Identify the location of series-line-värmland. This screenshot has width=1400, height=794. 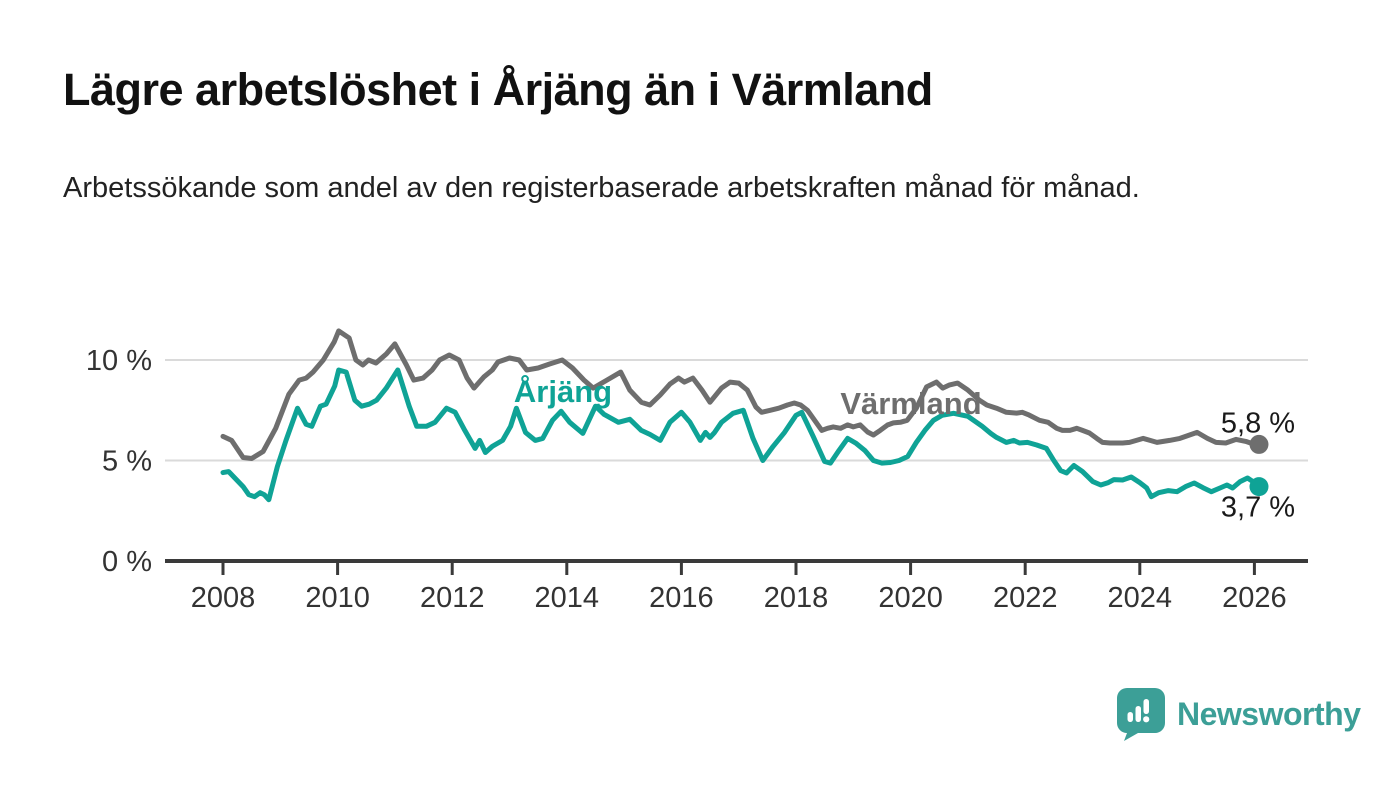
(741, 394).